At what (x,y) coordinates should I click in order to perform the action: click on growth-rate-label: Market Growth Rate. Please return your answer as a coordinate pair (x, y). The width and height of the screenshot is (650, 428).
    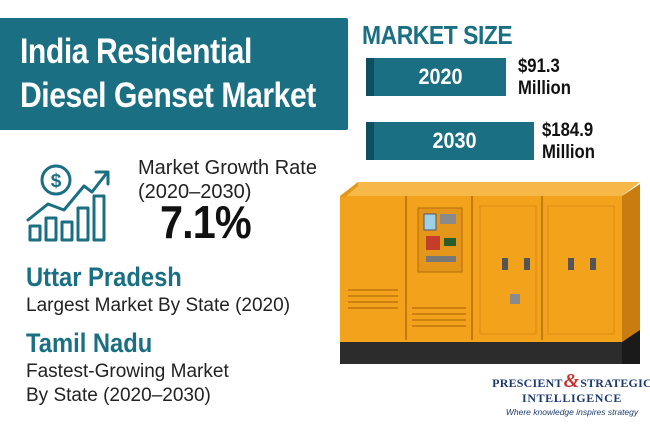
    Looking at the image, I should click on (227, 168).